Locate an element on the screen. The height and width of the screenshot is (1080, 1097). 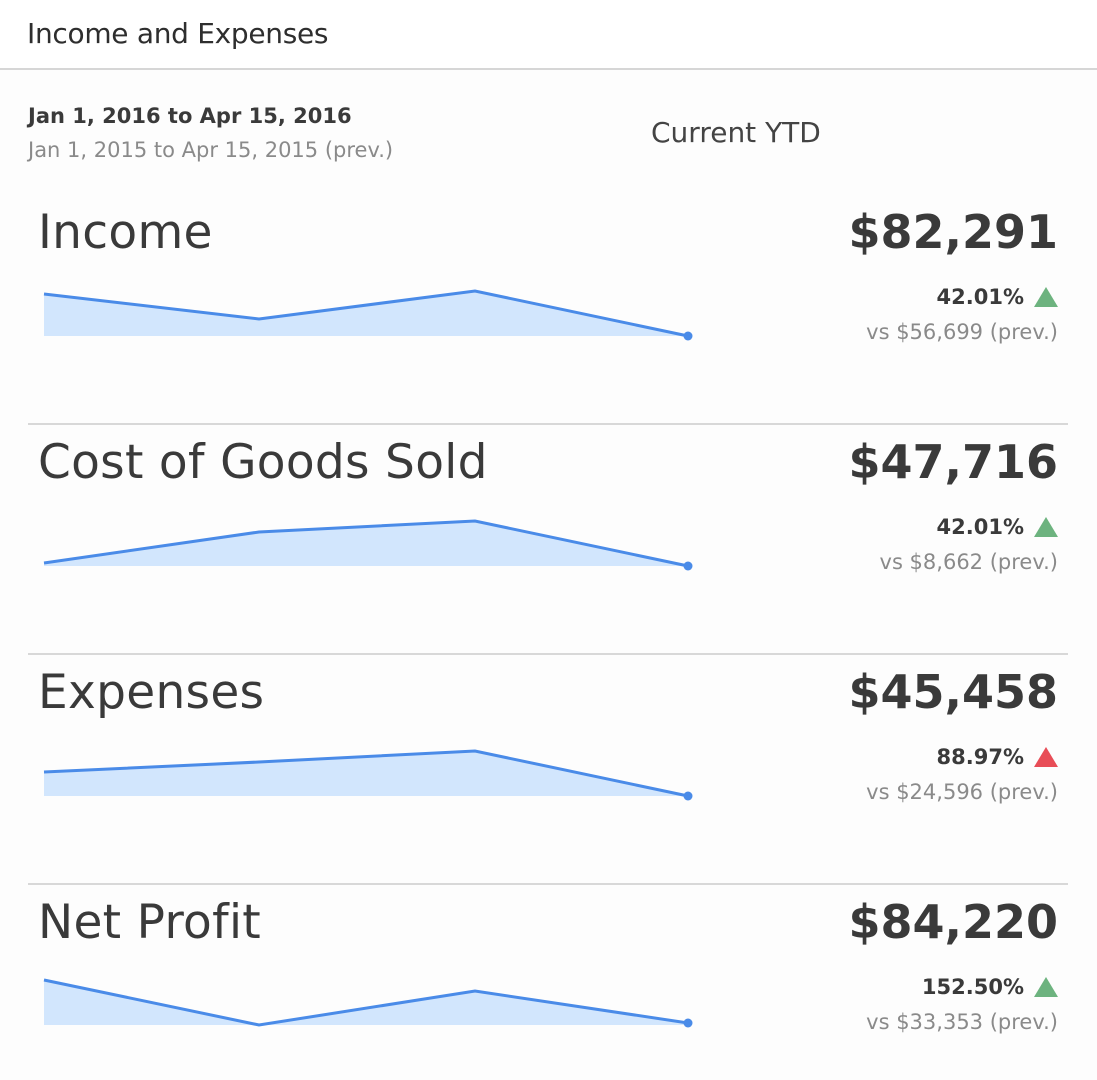
metric-name: Income is located at coordinates (125, 232).